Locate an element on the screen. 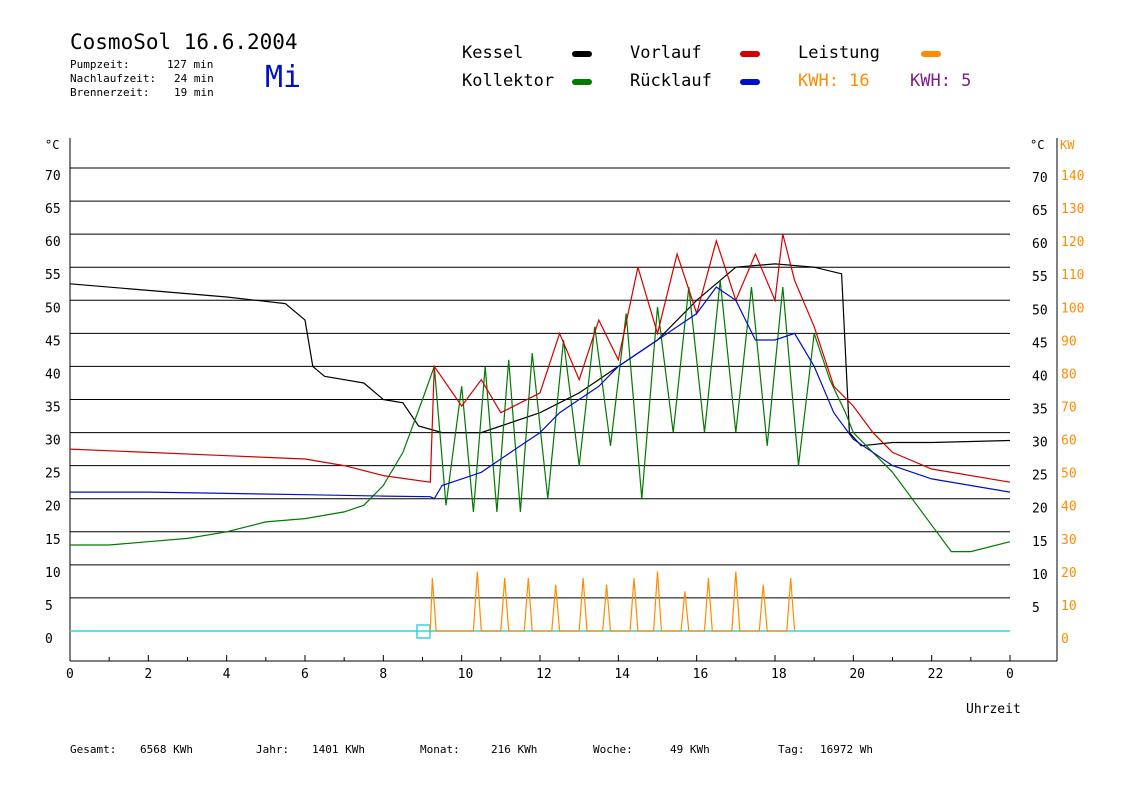  y-tick-label-right-temp: 10 is located at coordinates (1040, 575).